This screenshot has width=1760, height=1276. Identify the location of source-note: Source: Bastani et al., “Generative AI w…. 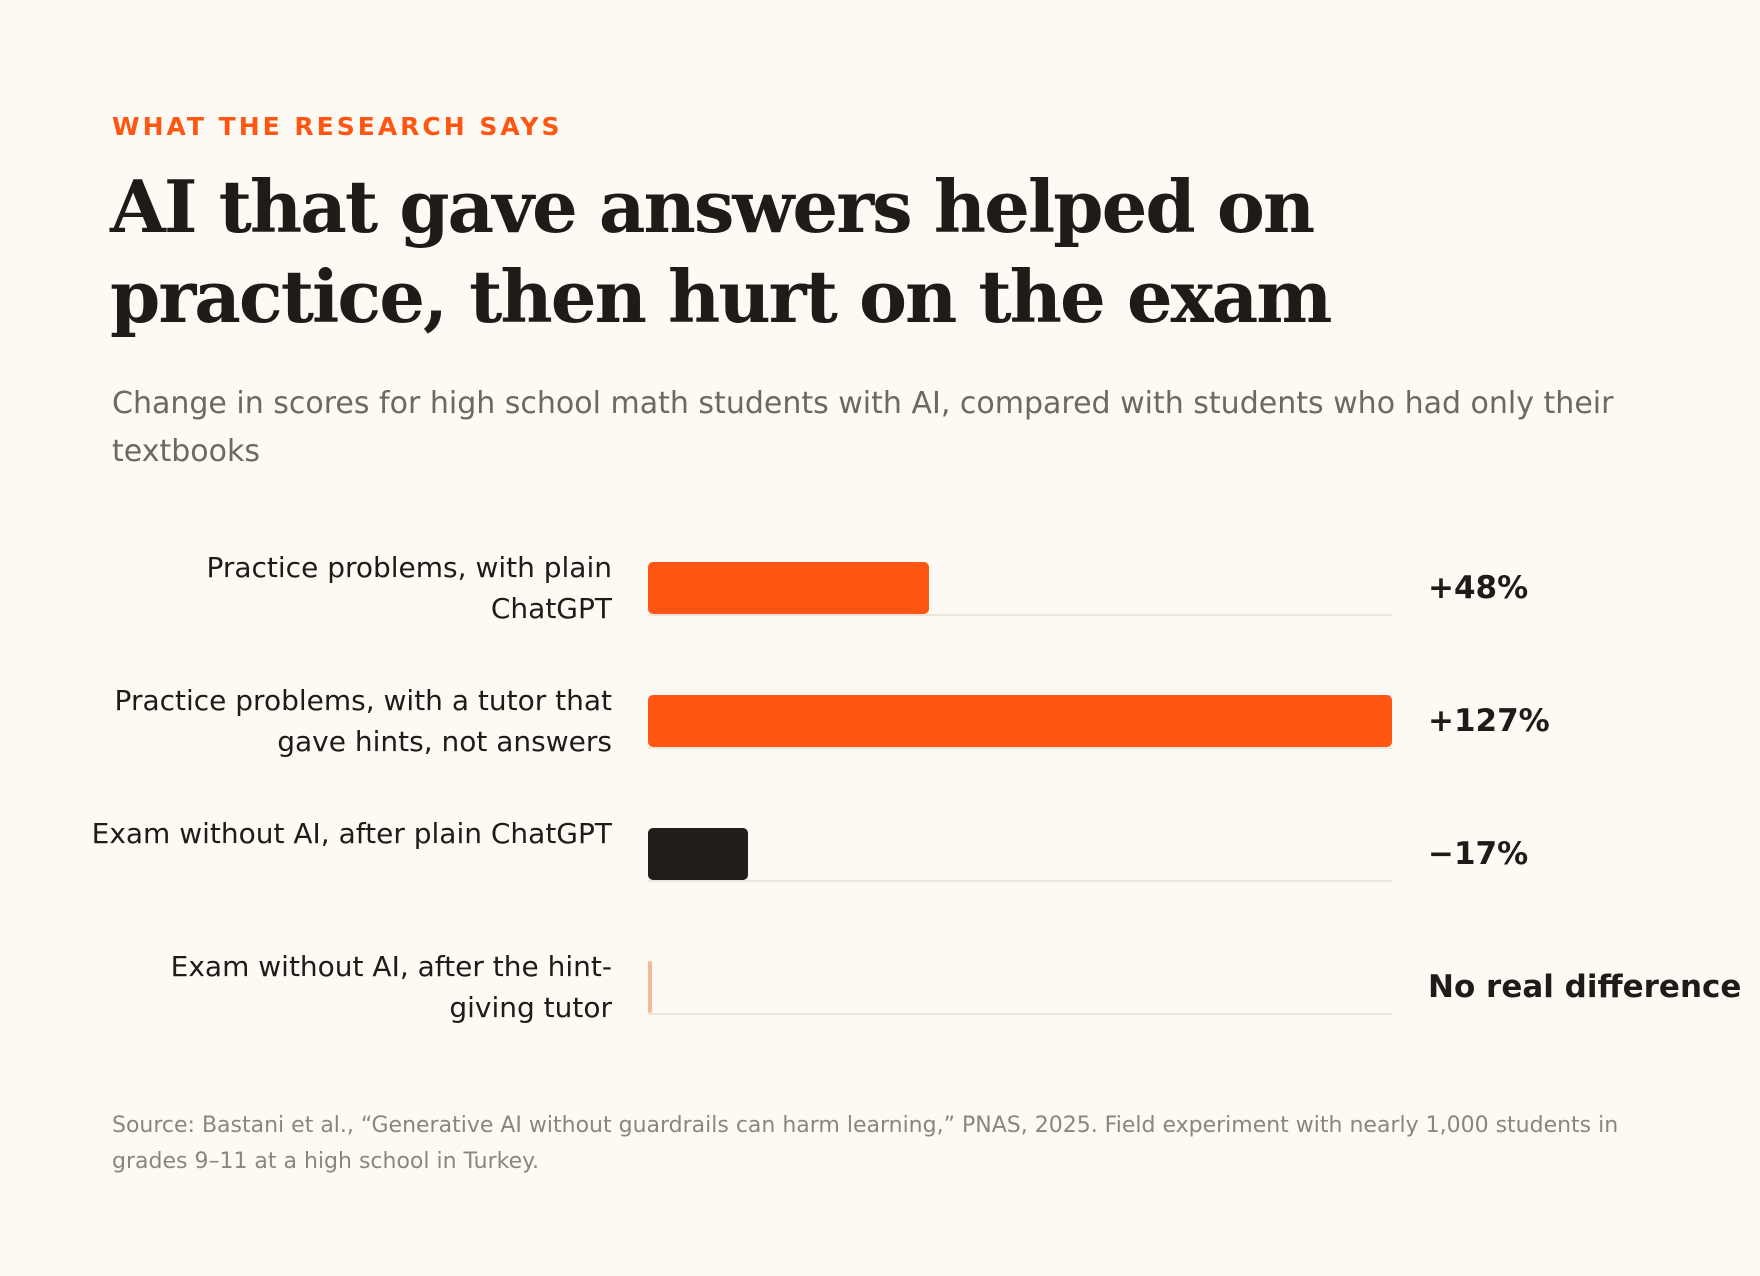
(865, 1143).